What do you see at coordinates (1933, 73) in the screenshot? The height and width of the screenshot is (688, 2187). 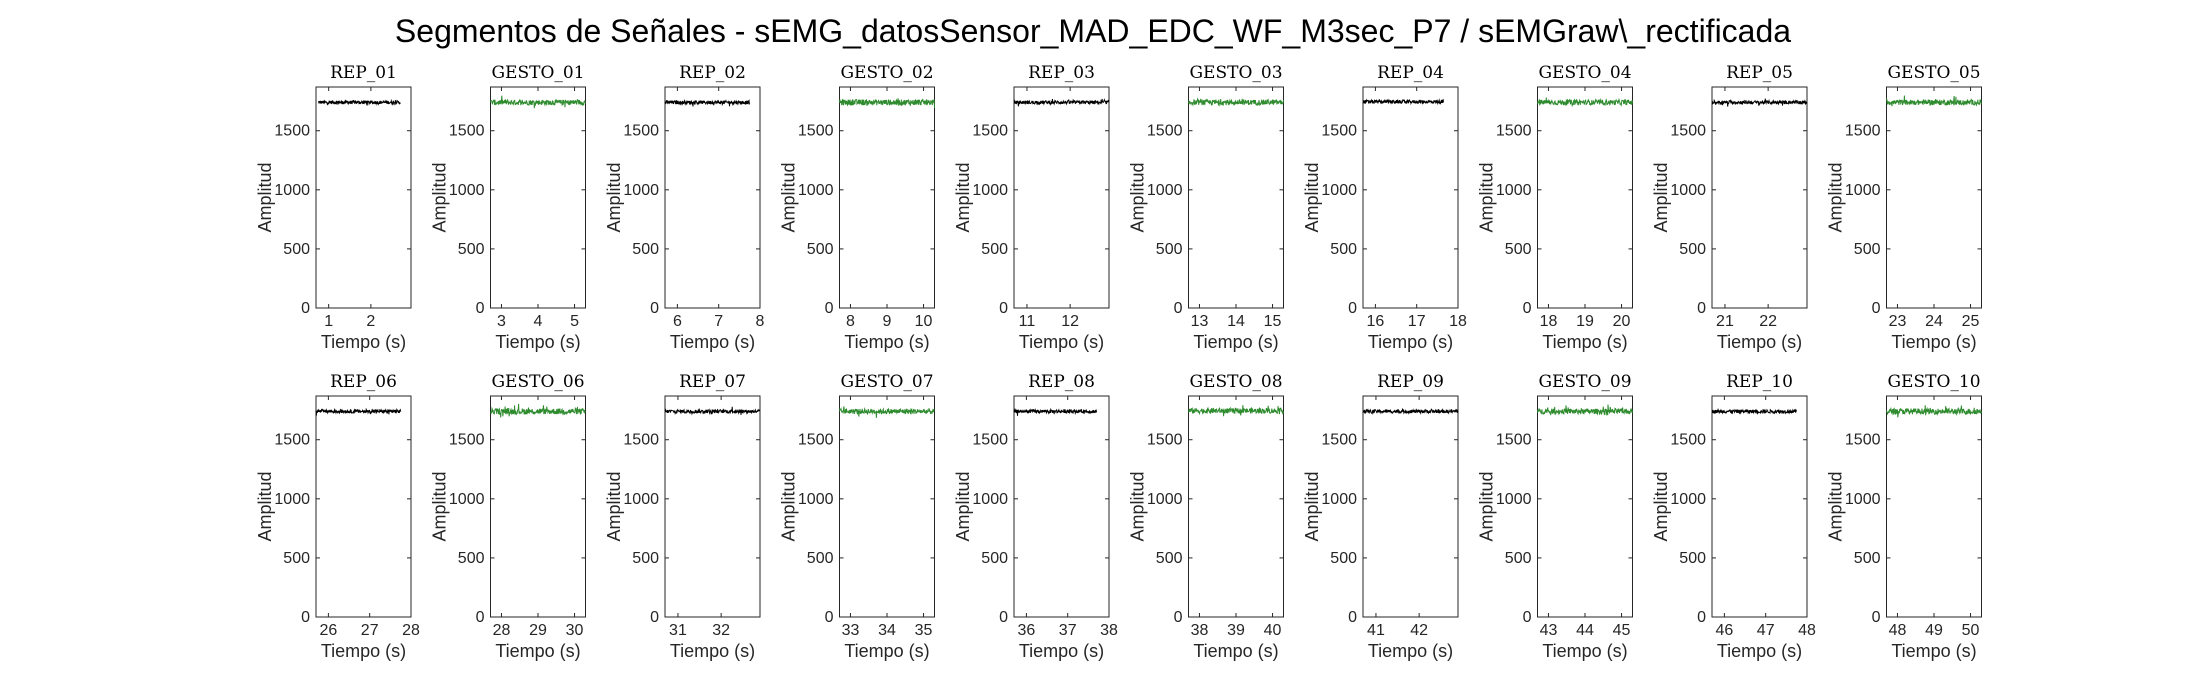 I see `panel-title: GESTO_05` at bounding box center [1933, 73].